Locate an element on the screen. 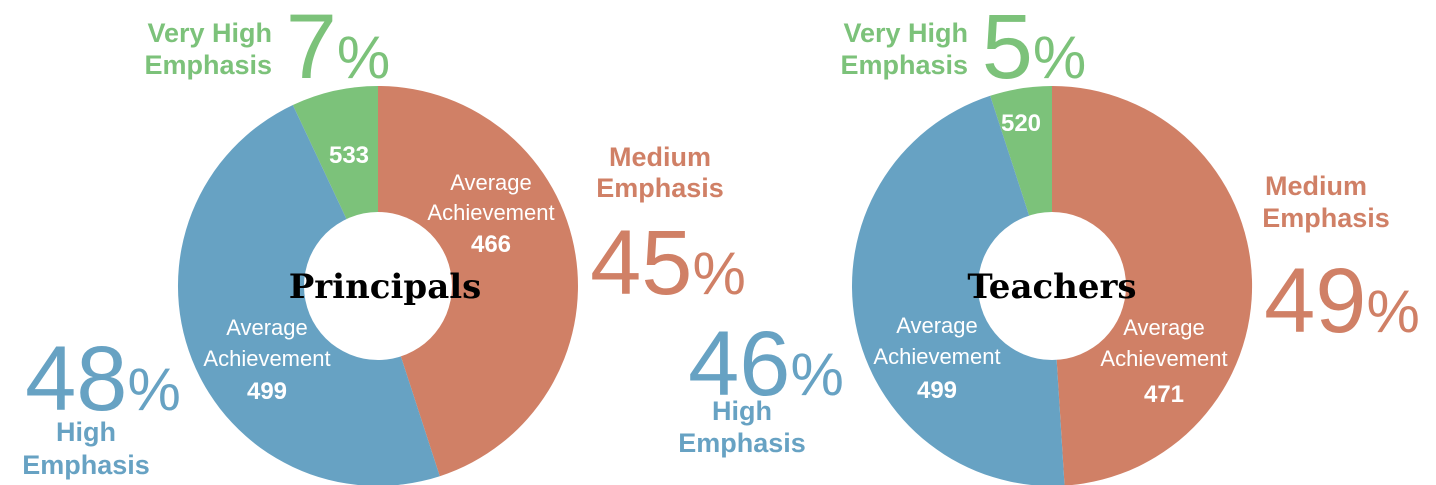 The height and width of the screenshot is (485, 1436). principals-very-high-avg-value: 533 is located at coordinates (349, 155).